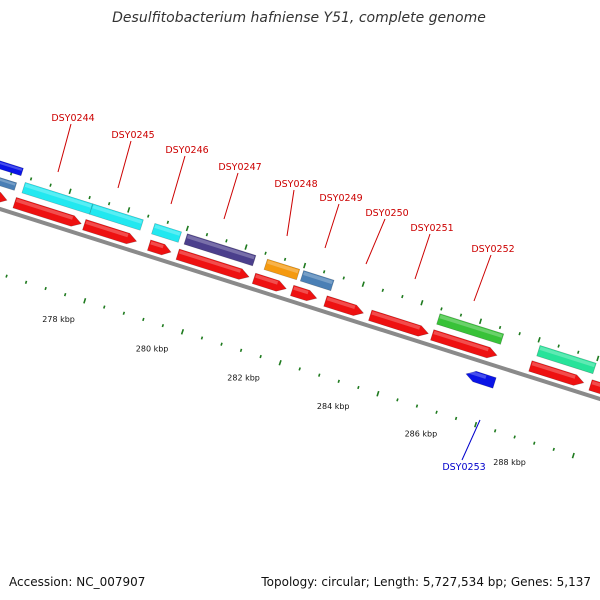  I want to click on gene-feature-purple, so click(220, 250).